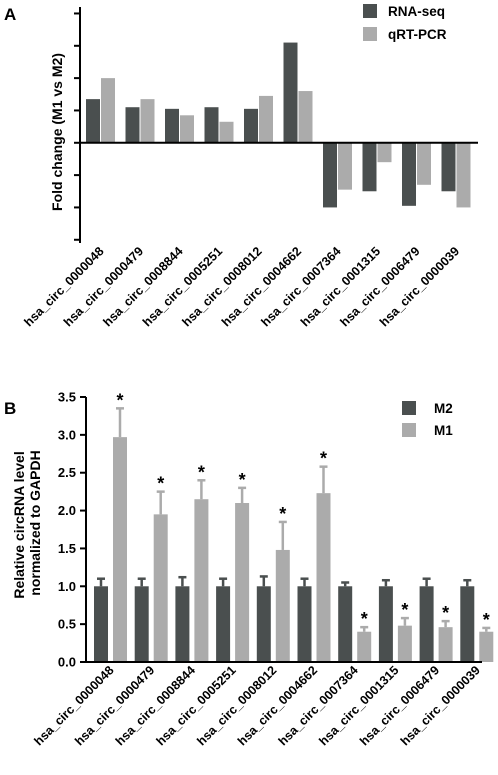  What do you see at coordinates (417, 34) in the screenshot?
I see `legend-label-qrt-pcr: qRT-PCR` at bounding box center [417, 34].